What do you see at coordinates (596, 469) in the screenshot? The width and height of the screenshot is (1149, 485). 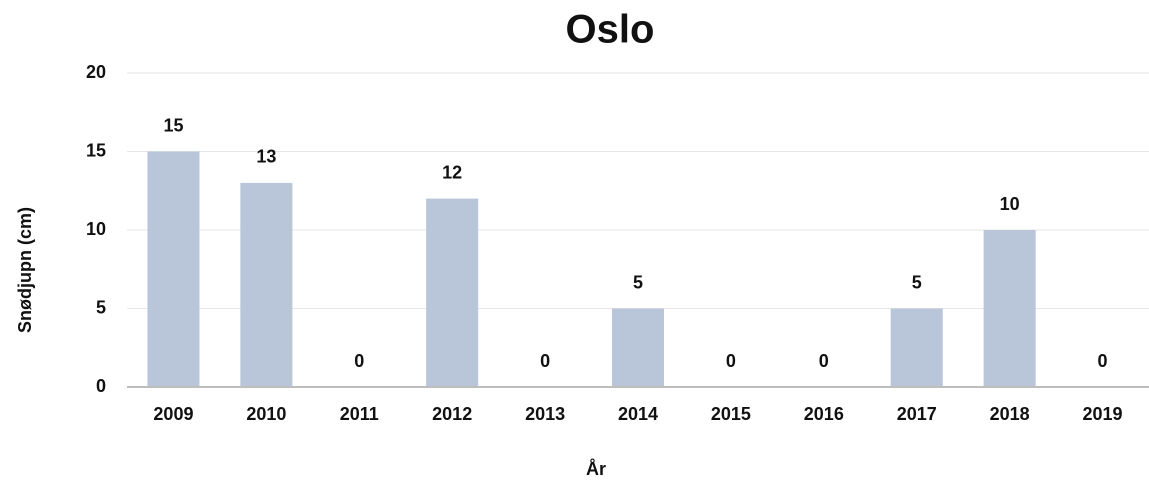 I see `x-axis-label: År` at bounding box center [596, 469].